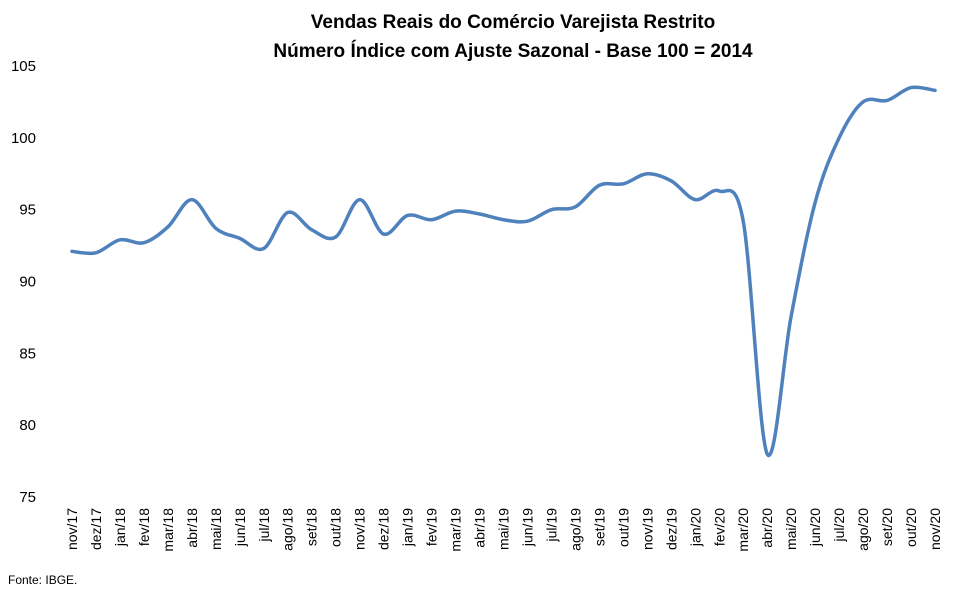 Image resolution: width=959 pixels, height=594 pixels. I want to click on x-tick-label: dez/17, so click(96, 529).